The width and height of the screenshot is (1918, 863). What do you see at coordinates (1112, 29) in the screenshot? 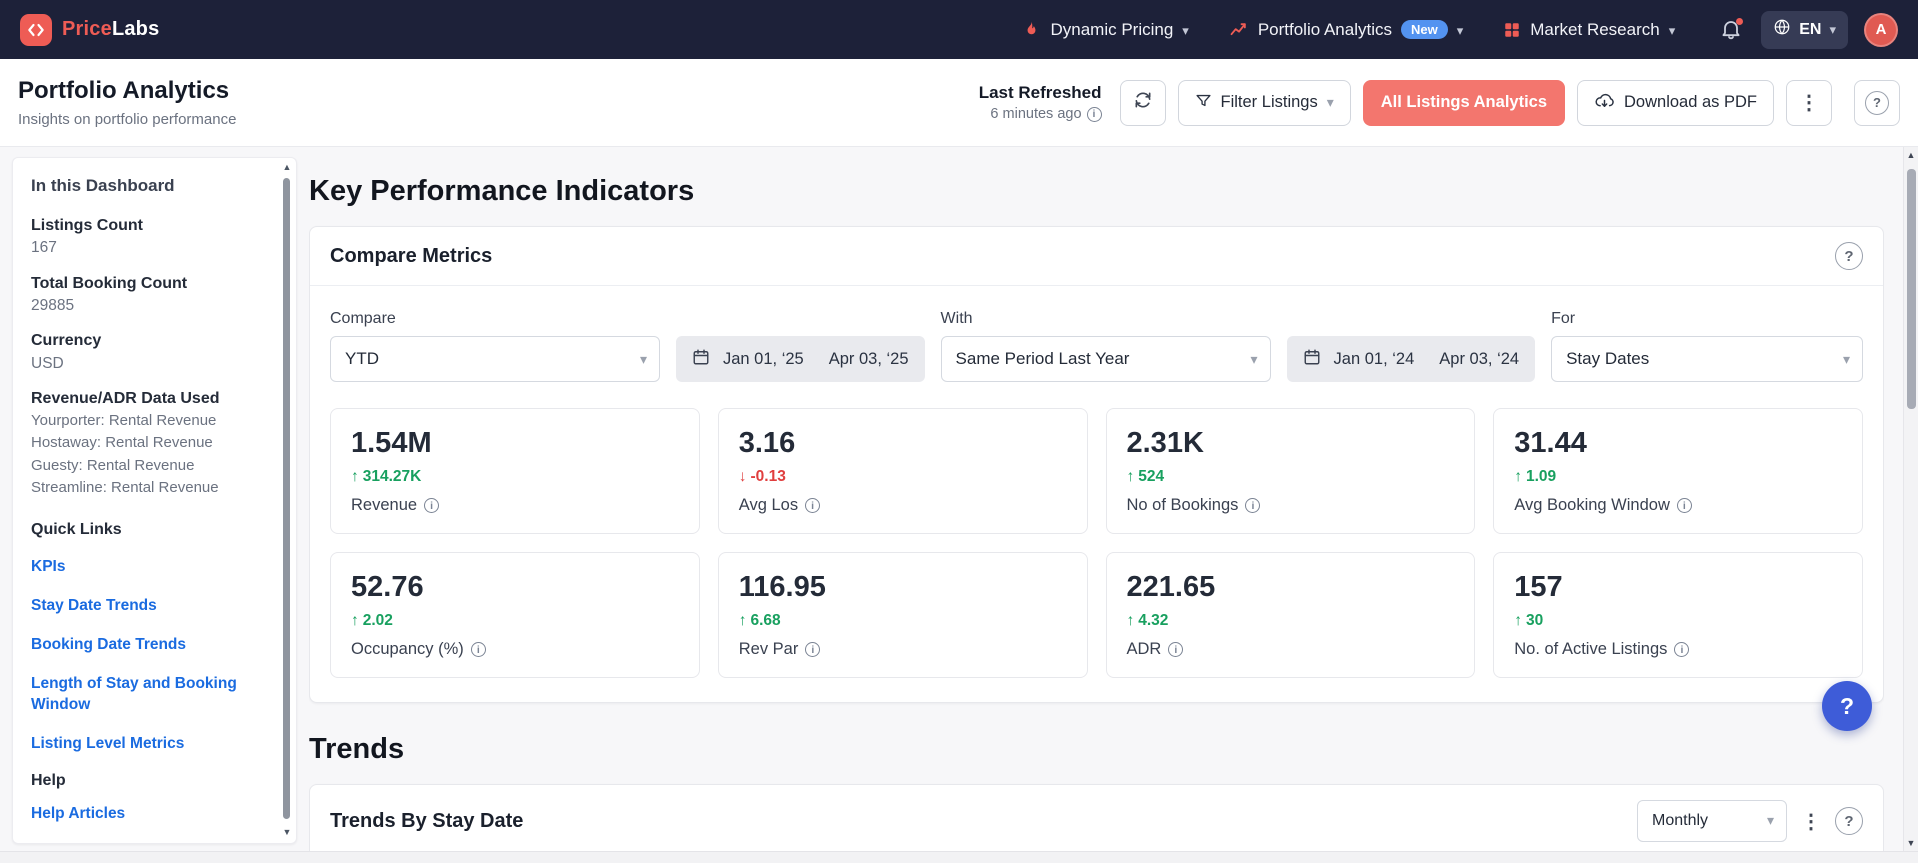
I see `nav-item-label: Dynamic Pricing` at bounding box center [1112, 29].